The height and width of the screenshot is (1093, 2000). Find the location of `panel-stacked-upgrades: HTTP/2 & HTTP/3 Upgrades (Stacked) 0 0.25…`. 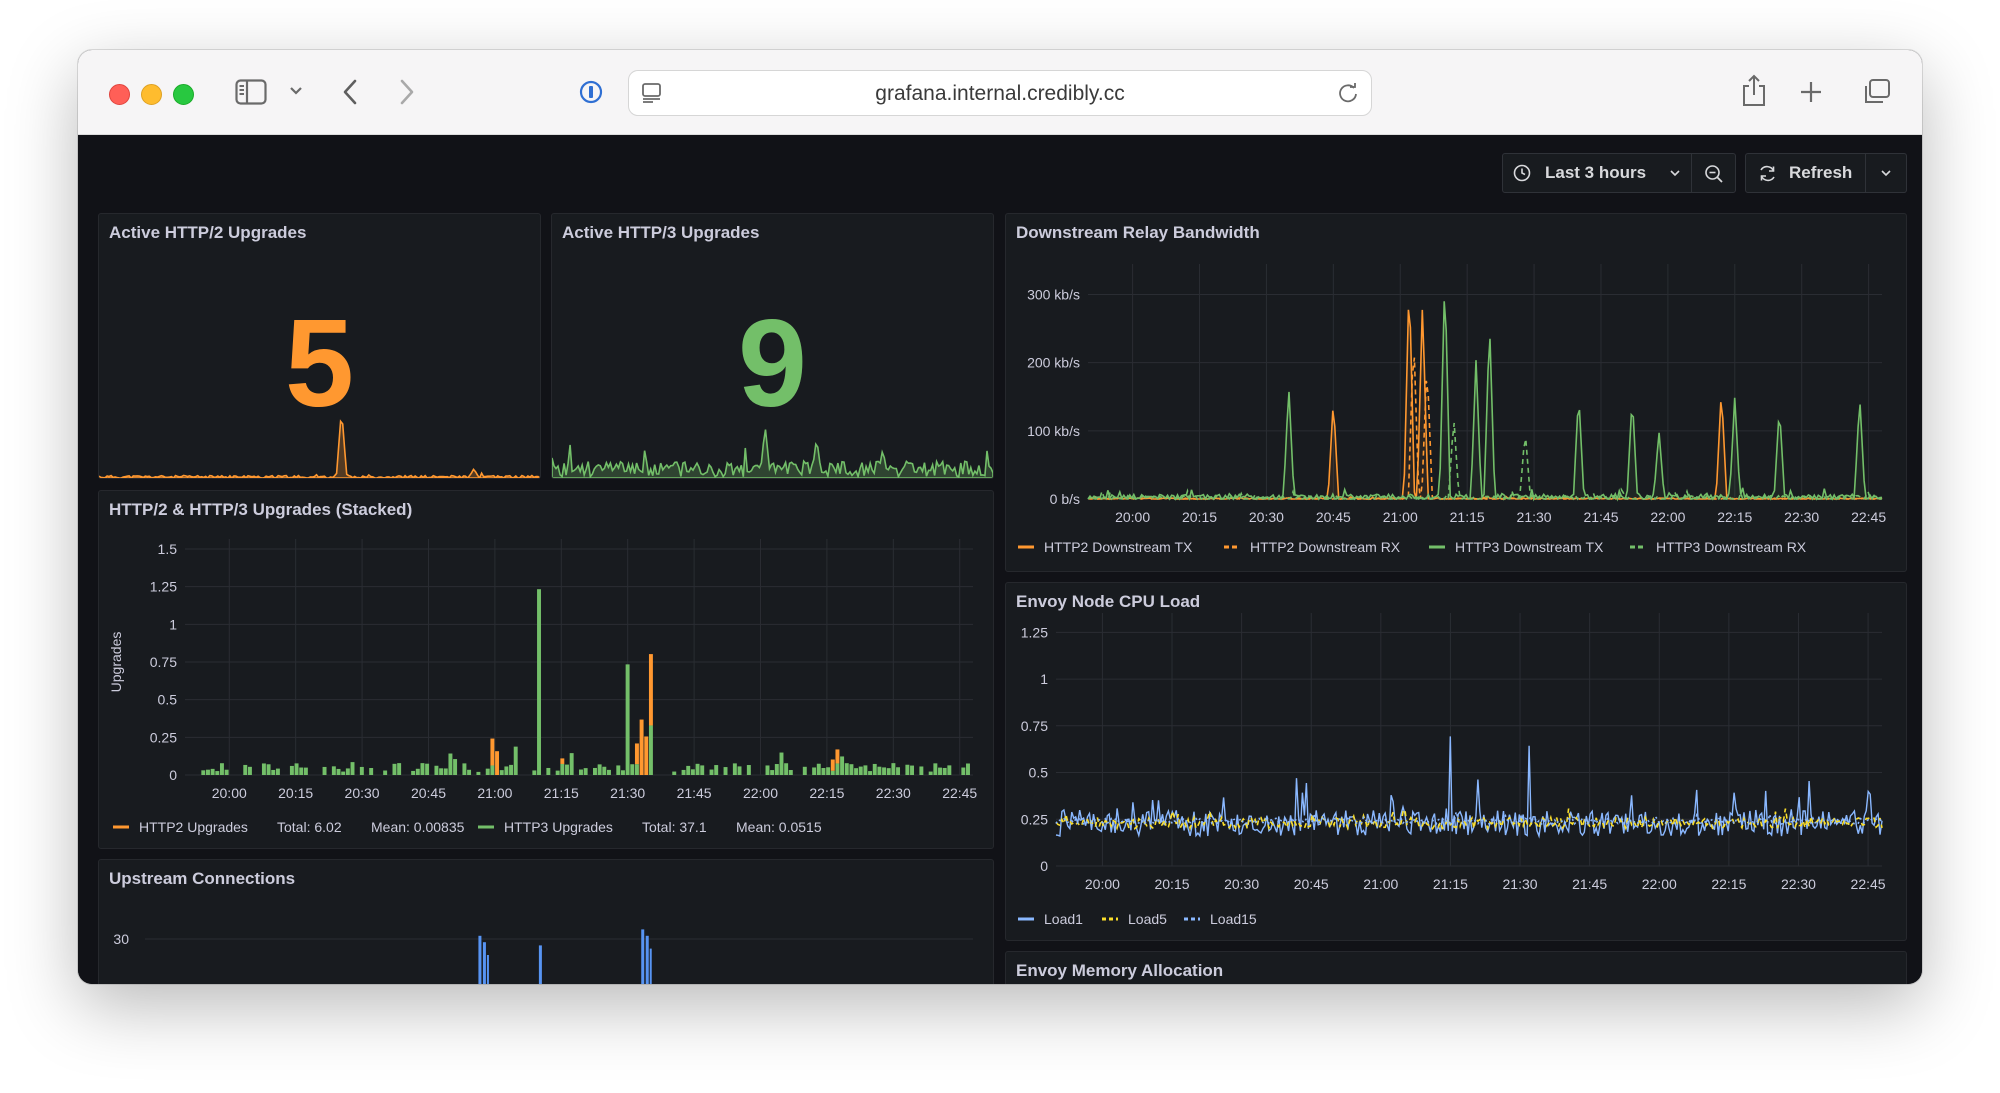

panel-stacked-upgrades: HTTP/2 & HTTP/3 Upgrades (Stacked) 0 0.25… is located at coordinates (546, 669).